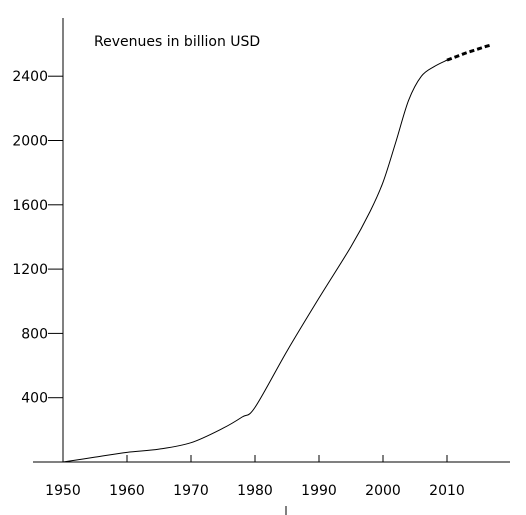 This screenshot has width=526, height=515. What do you see at coordinates (34, 334) in the screenshot?
I see `y-tick-label: 800` at bounding box center [34, 334].